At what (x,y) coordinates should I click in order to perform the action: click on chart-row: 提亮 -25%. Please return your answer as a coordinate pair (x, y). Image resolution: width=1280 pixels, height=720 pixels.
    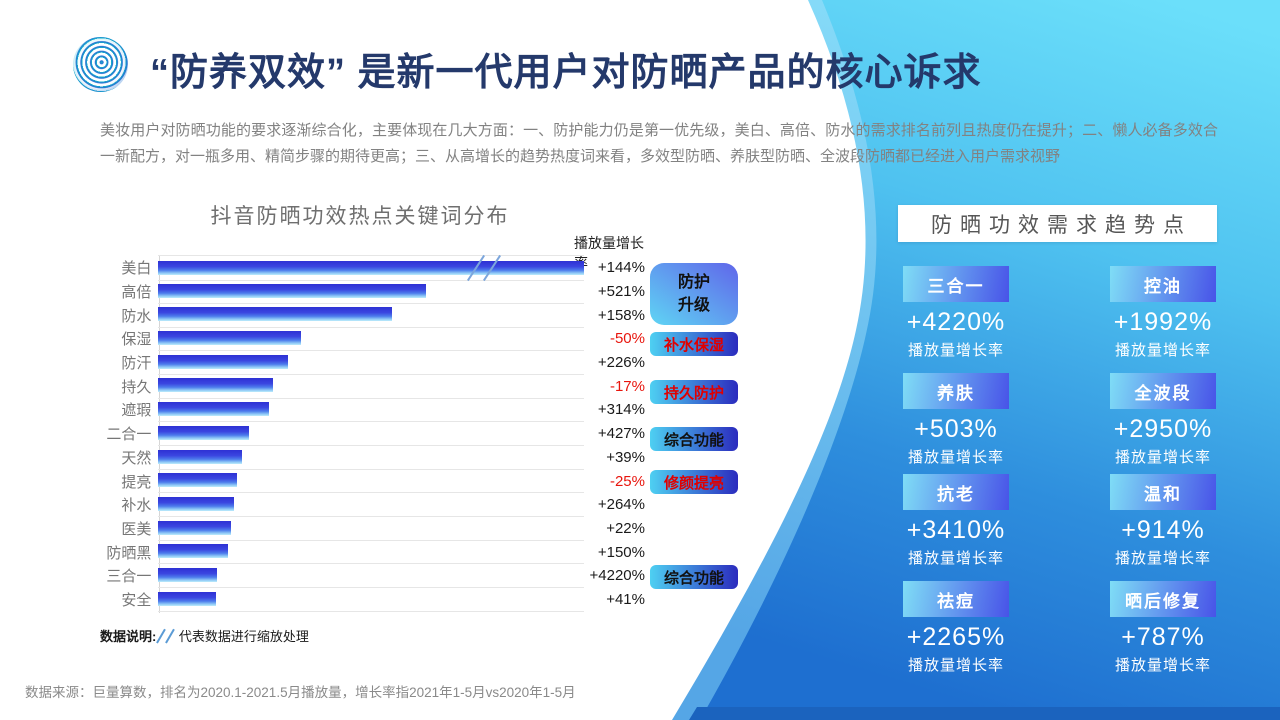
    Looking at the image, I should click on (372, 481).